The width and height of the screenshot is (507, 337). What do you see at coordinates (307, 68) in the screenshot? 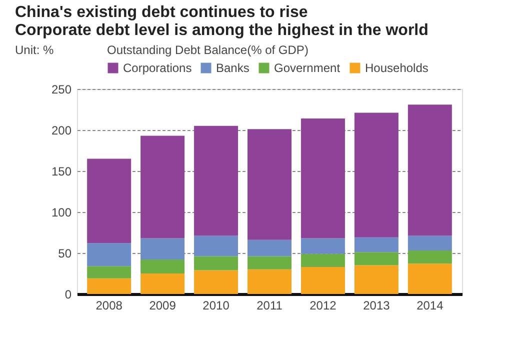
I see `legend-label: Government` at bounding box center [307, 68].